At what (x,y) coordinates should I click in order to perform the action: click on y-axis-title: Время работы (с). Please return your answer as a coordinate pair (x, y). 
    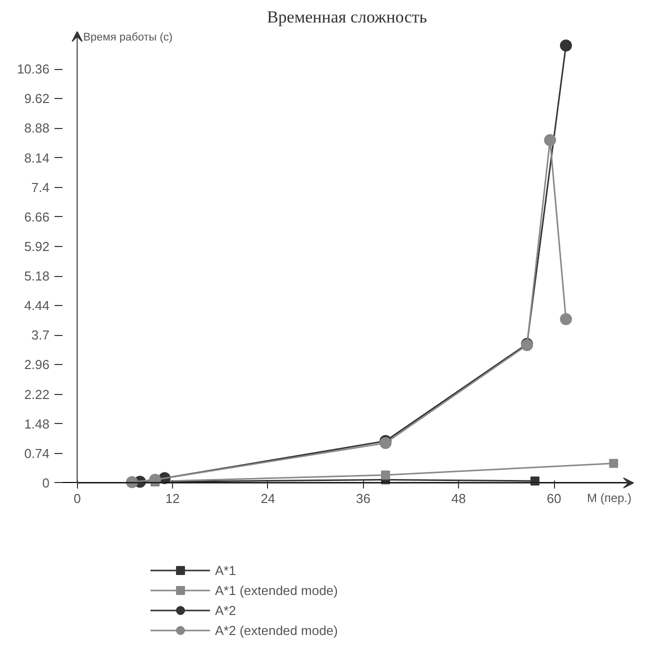
    Looking at the image, I should click on (128, 38).